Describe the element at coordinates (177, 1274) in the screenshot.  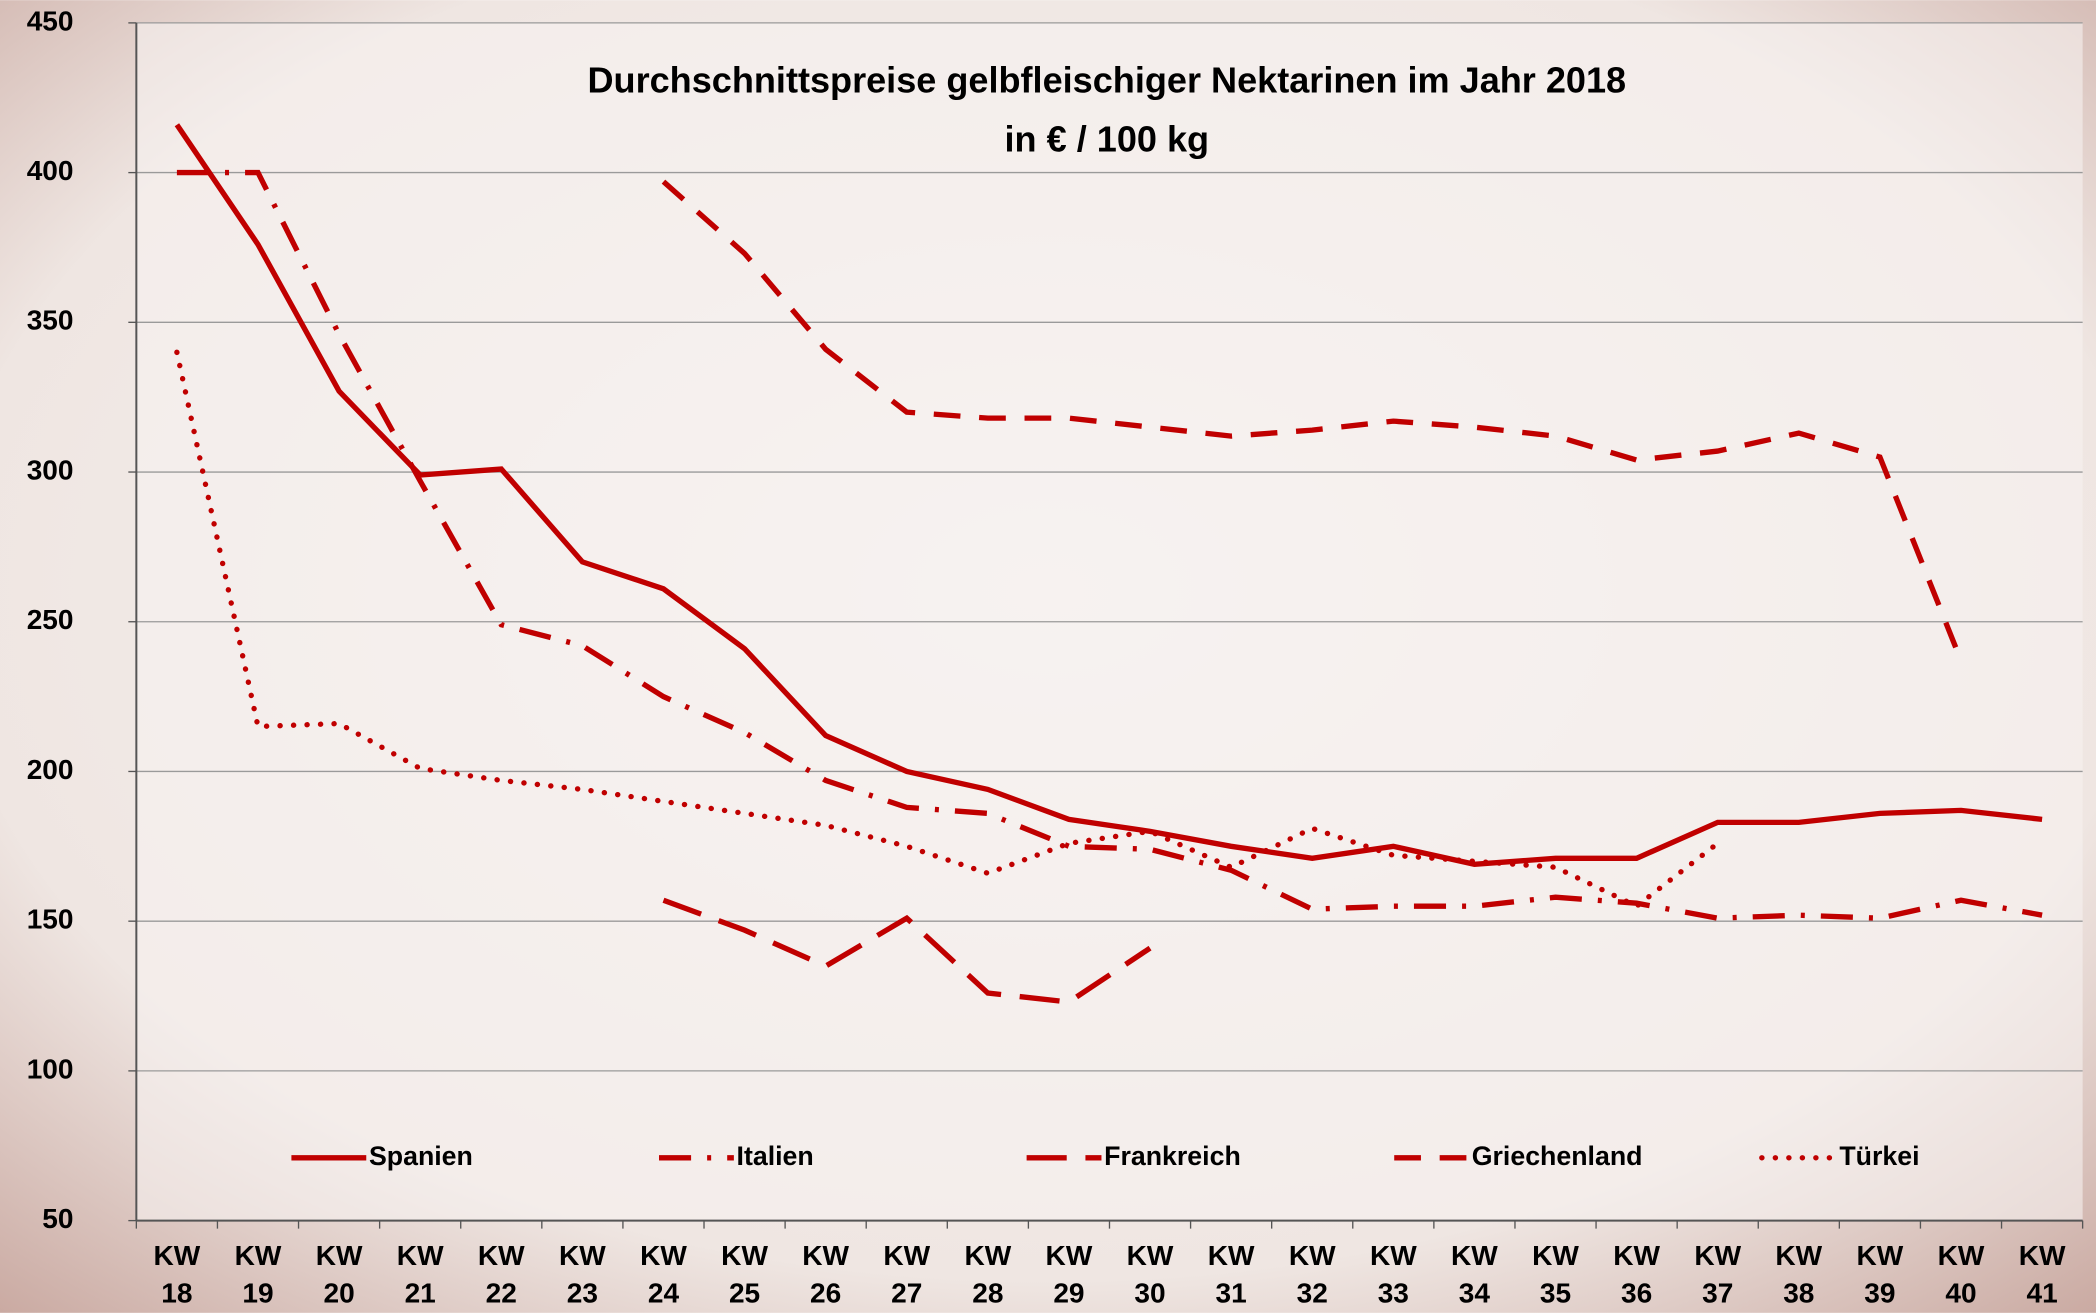
I see `x-tick-label: KW 18` at that location.